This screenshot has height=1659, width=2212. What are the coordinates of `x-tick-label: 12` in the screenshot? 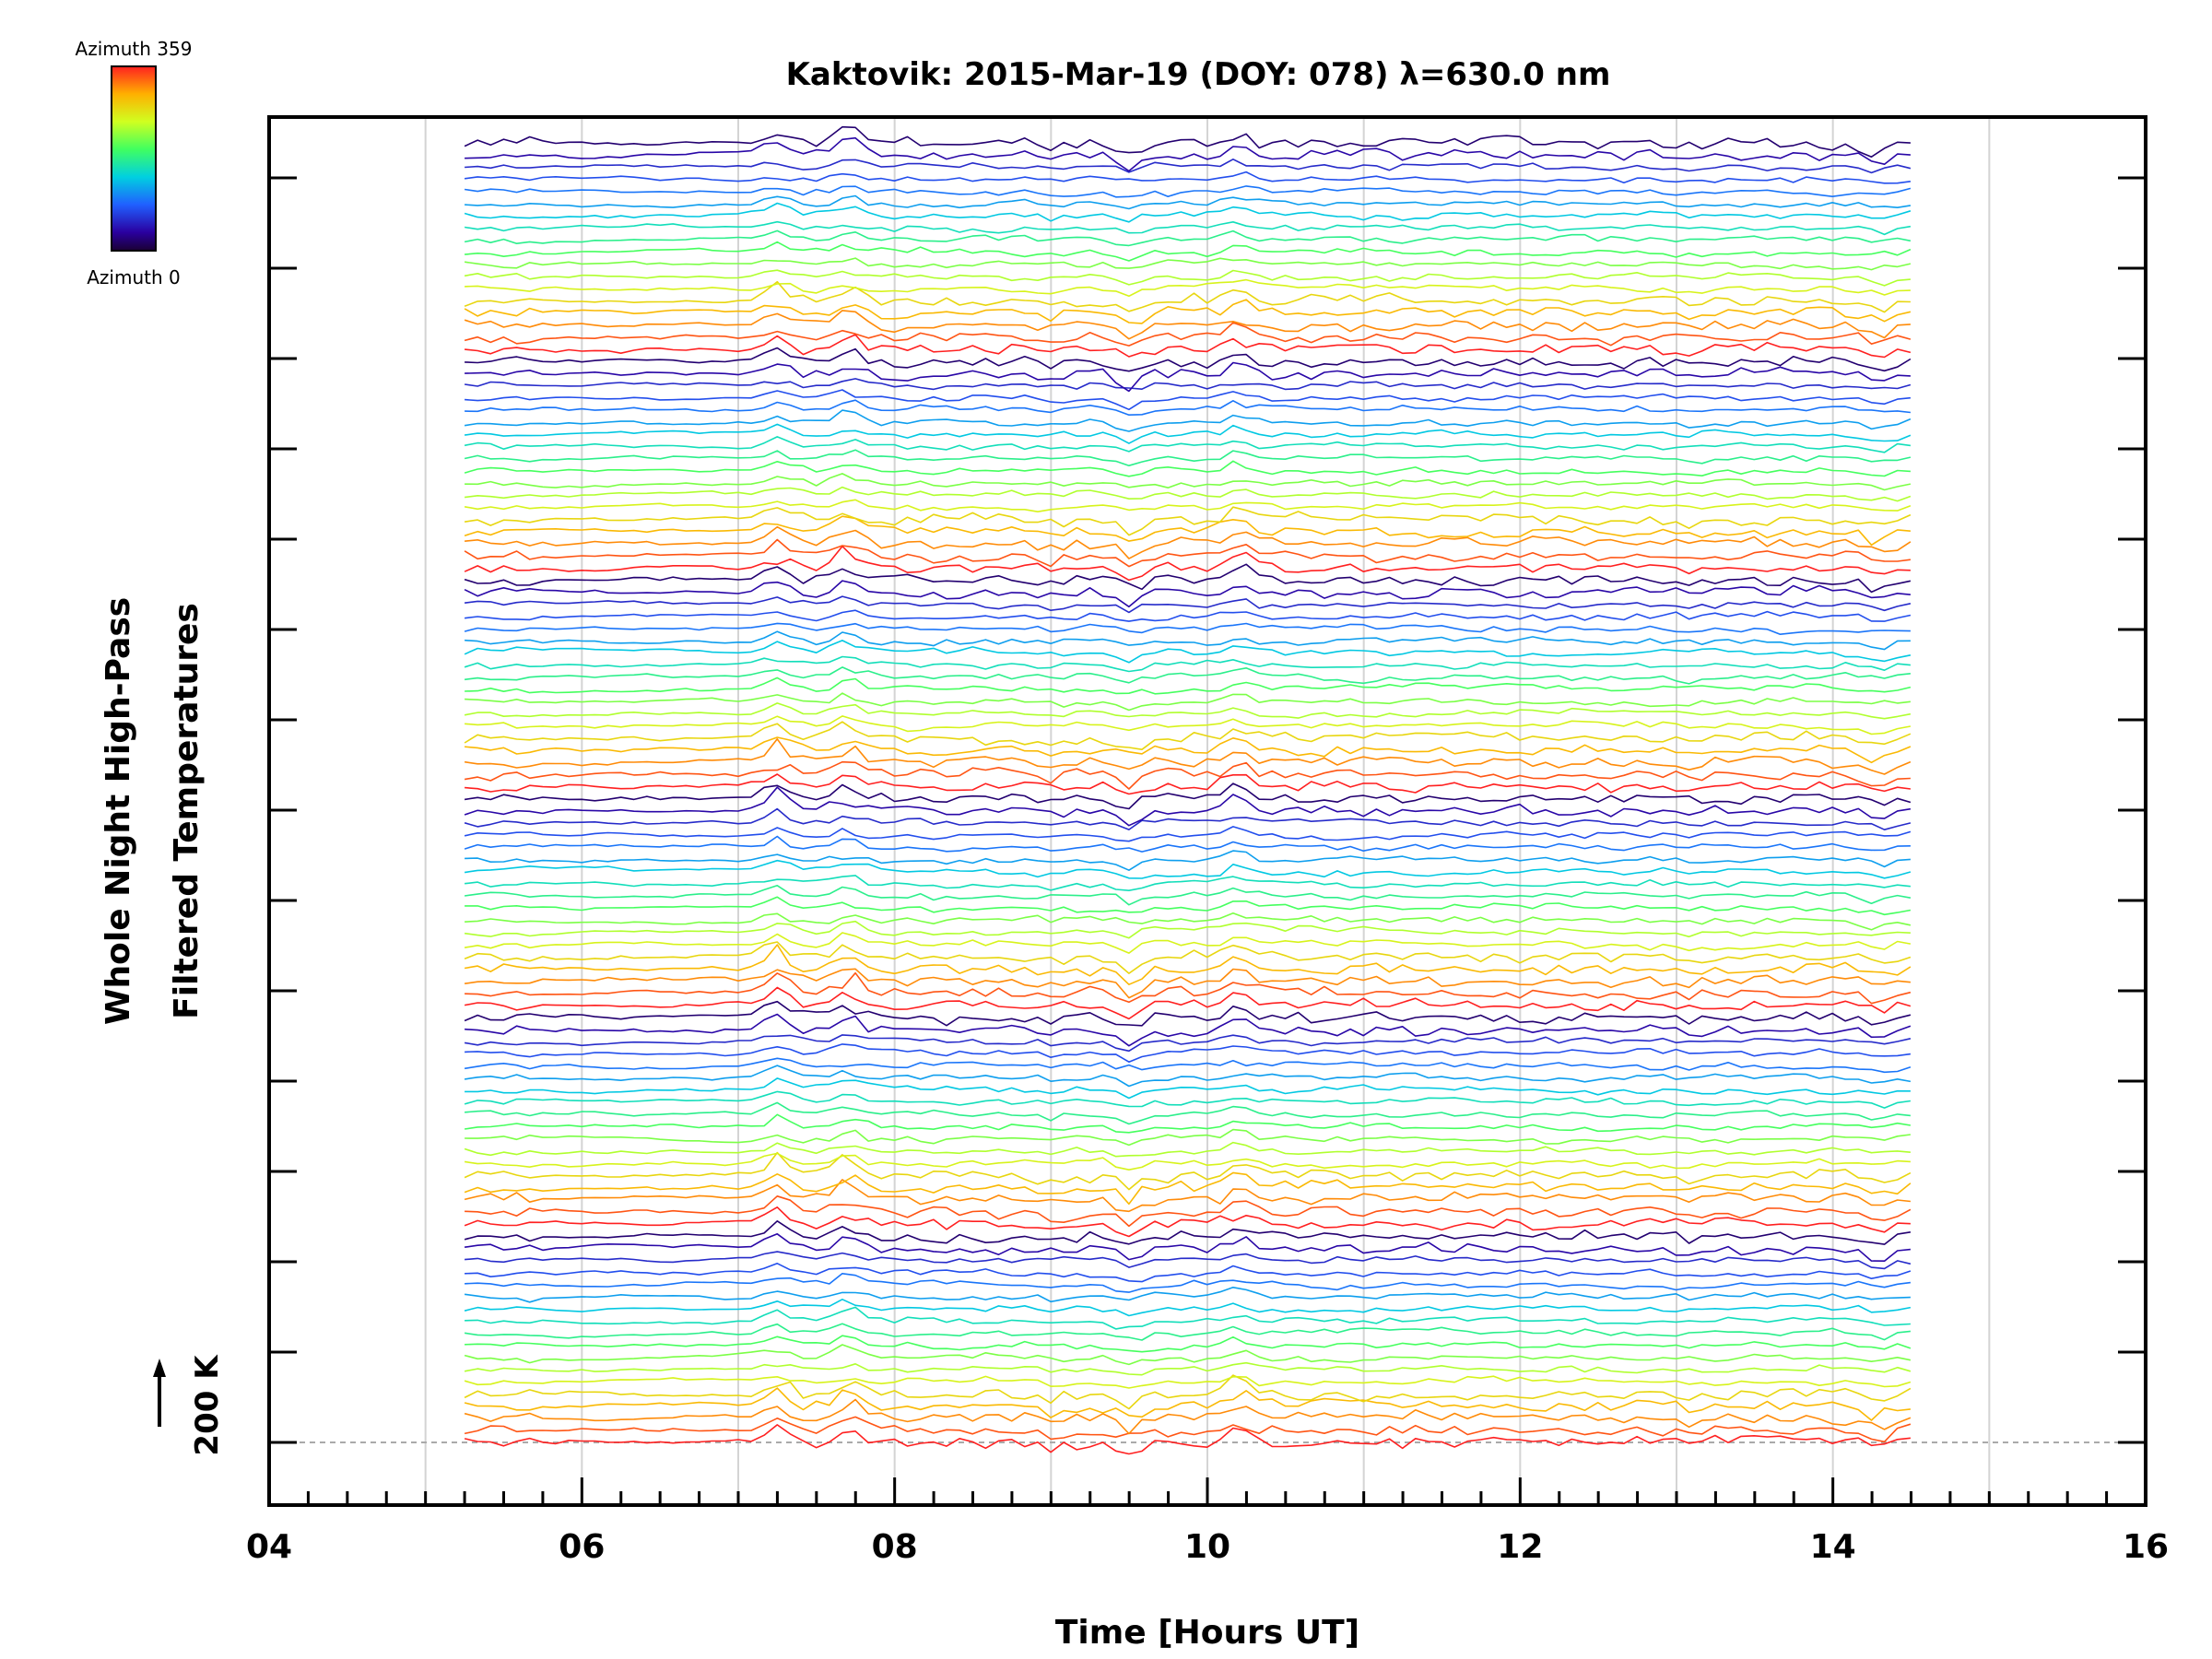 It's located at (1520, 1547).